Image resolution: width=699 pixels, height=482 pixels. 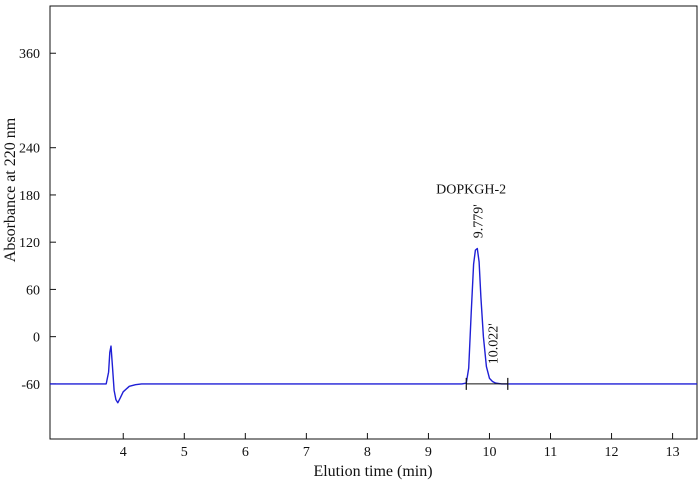 I want to click on y-tick-label: -60, so click(x=30, y=385).